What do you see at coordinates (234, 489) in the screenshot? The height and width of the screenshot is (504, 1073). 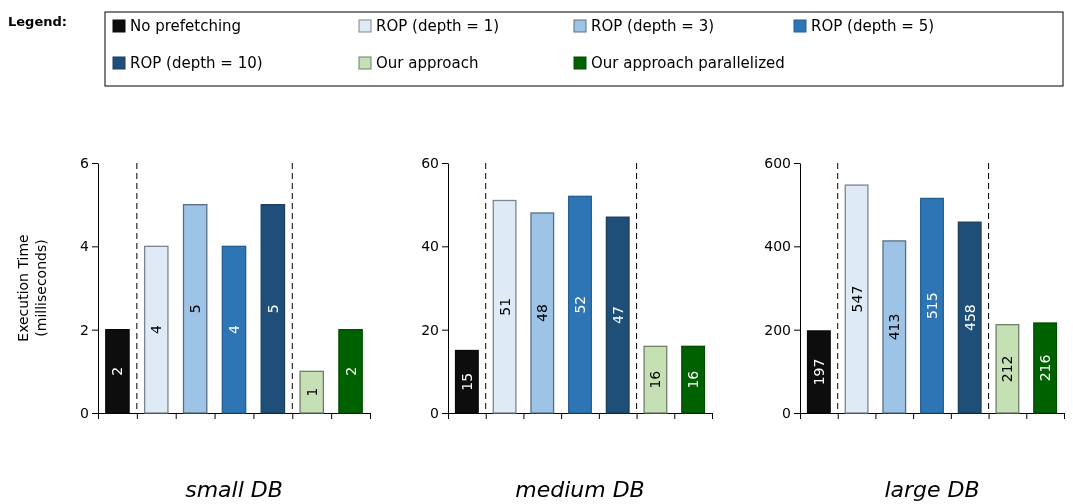 I see `x-axis-title: small DB` at bounding box center [234, 489].